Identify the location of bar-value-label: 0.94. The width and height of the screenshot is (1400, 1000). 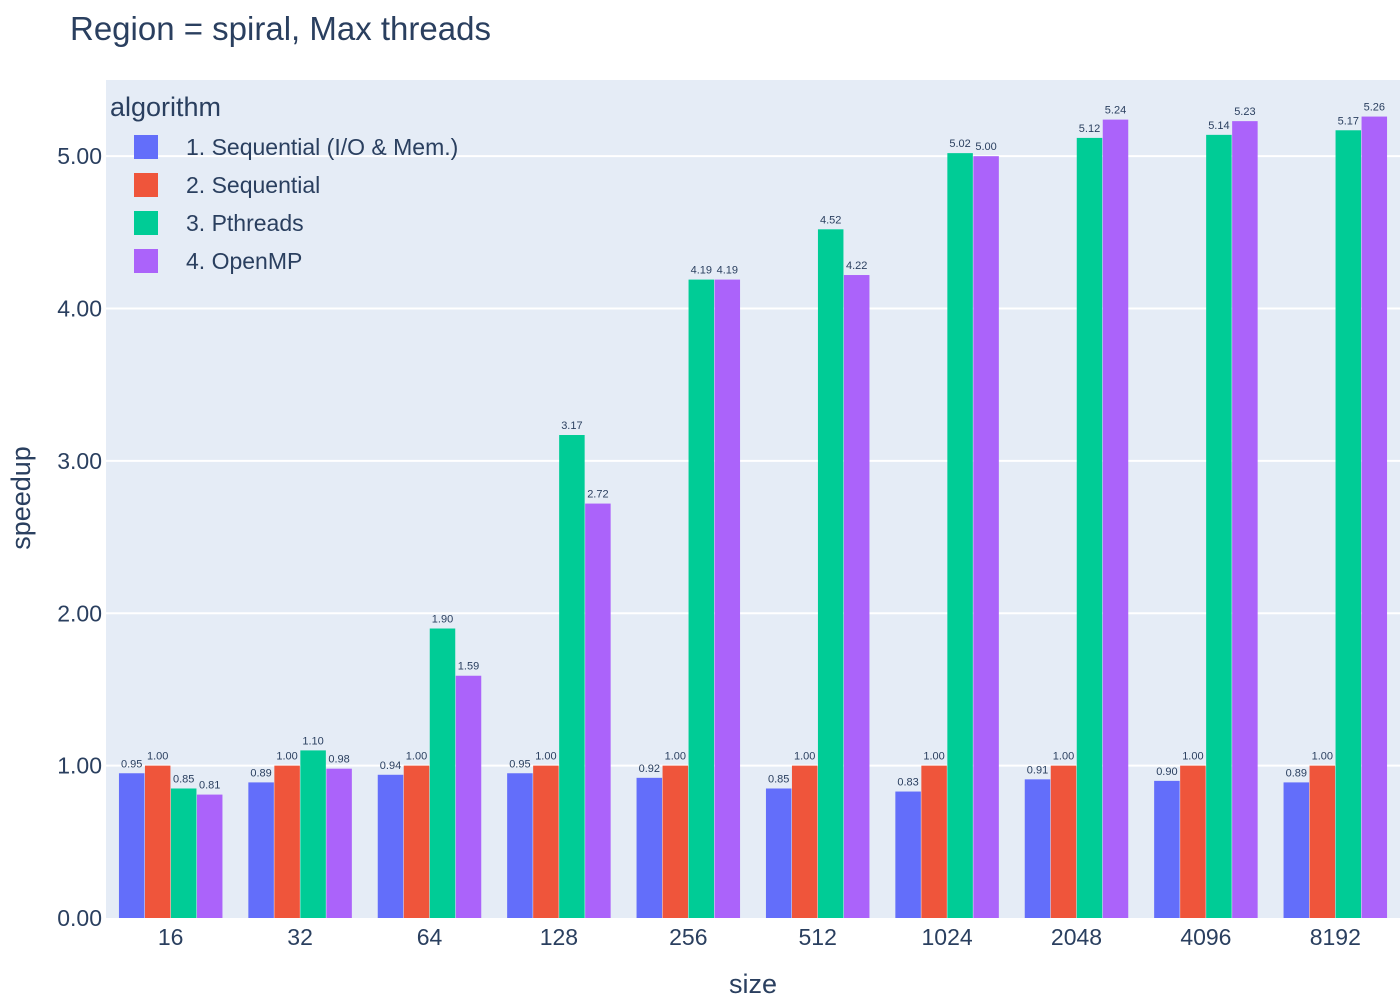
(390, 766).